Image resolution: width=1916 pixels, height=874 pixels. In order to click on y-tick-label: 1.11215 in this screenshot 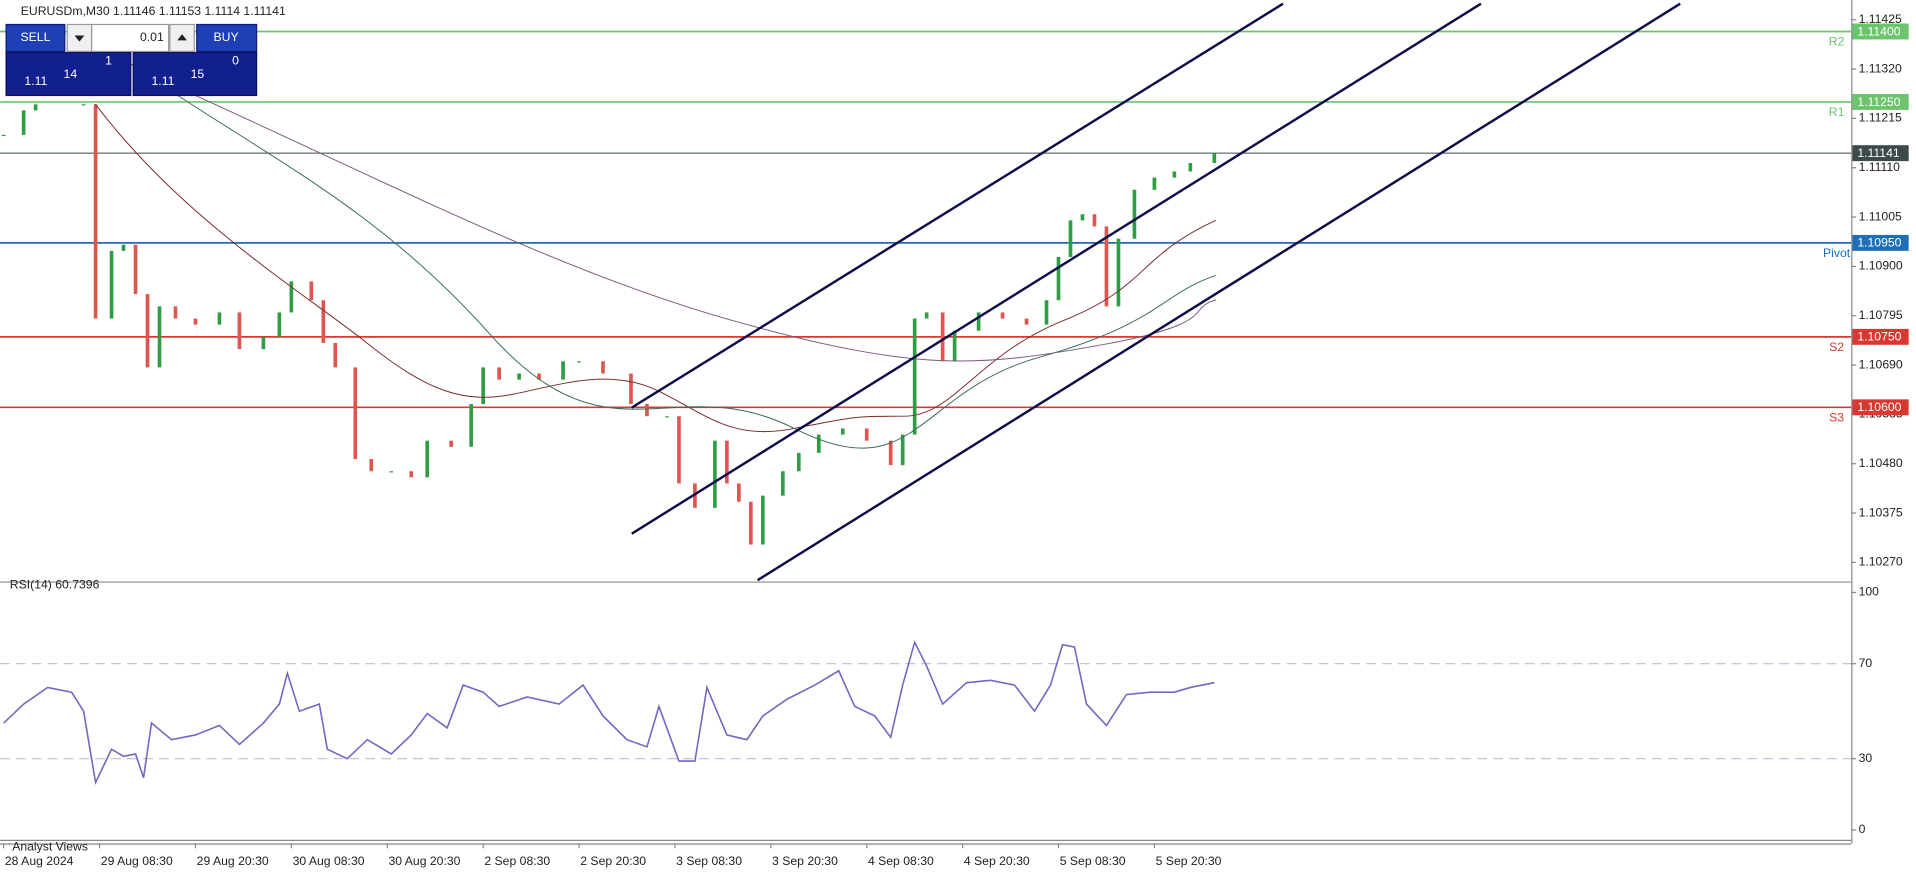, I will do `click(1880, 118)`.